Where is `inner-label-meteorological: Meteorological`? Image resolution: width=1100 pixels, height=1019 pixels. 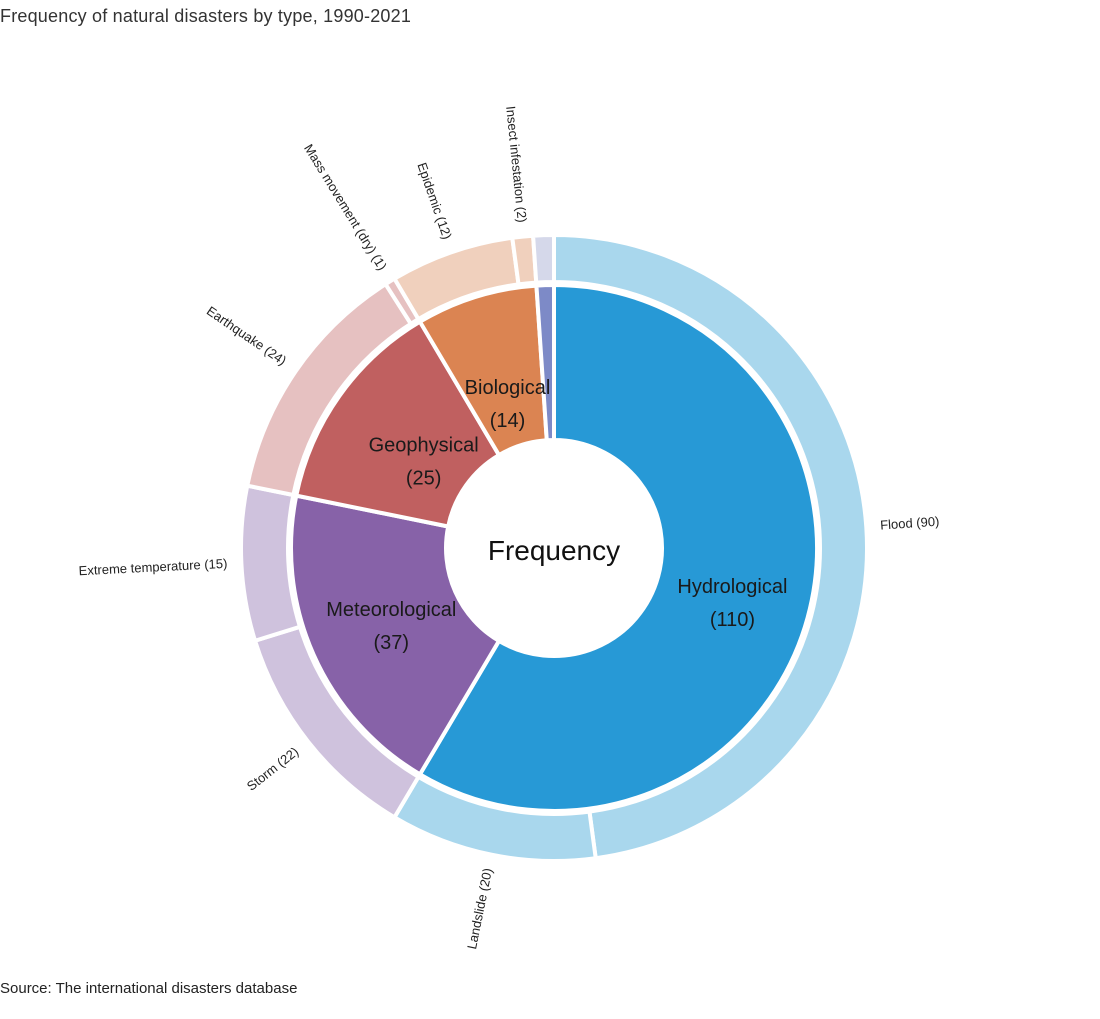 inner-label-meteorological: Meteorological is located at coordinates (391, 610).